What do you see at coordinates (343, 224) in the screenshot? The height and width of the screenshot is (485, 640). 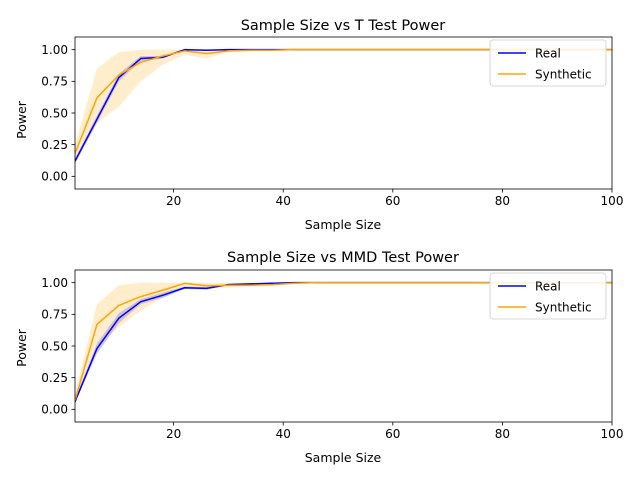 I see `x-axis-label-t-test: Sample Size` at bounding box center [343, 224].